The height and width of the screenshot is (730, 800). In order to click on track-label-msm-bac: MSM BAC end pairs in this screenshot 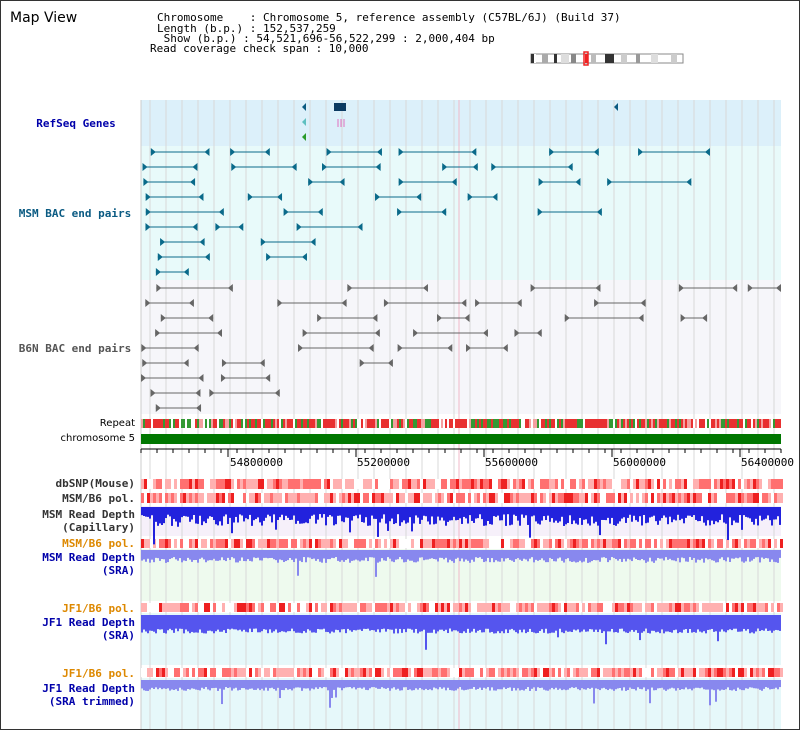, I will do `click(75, 213)`.